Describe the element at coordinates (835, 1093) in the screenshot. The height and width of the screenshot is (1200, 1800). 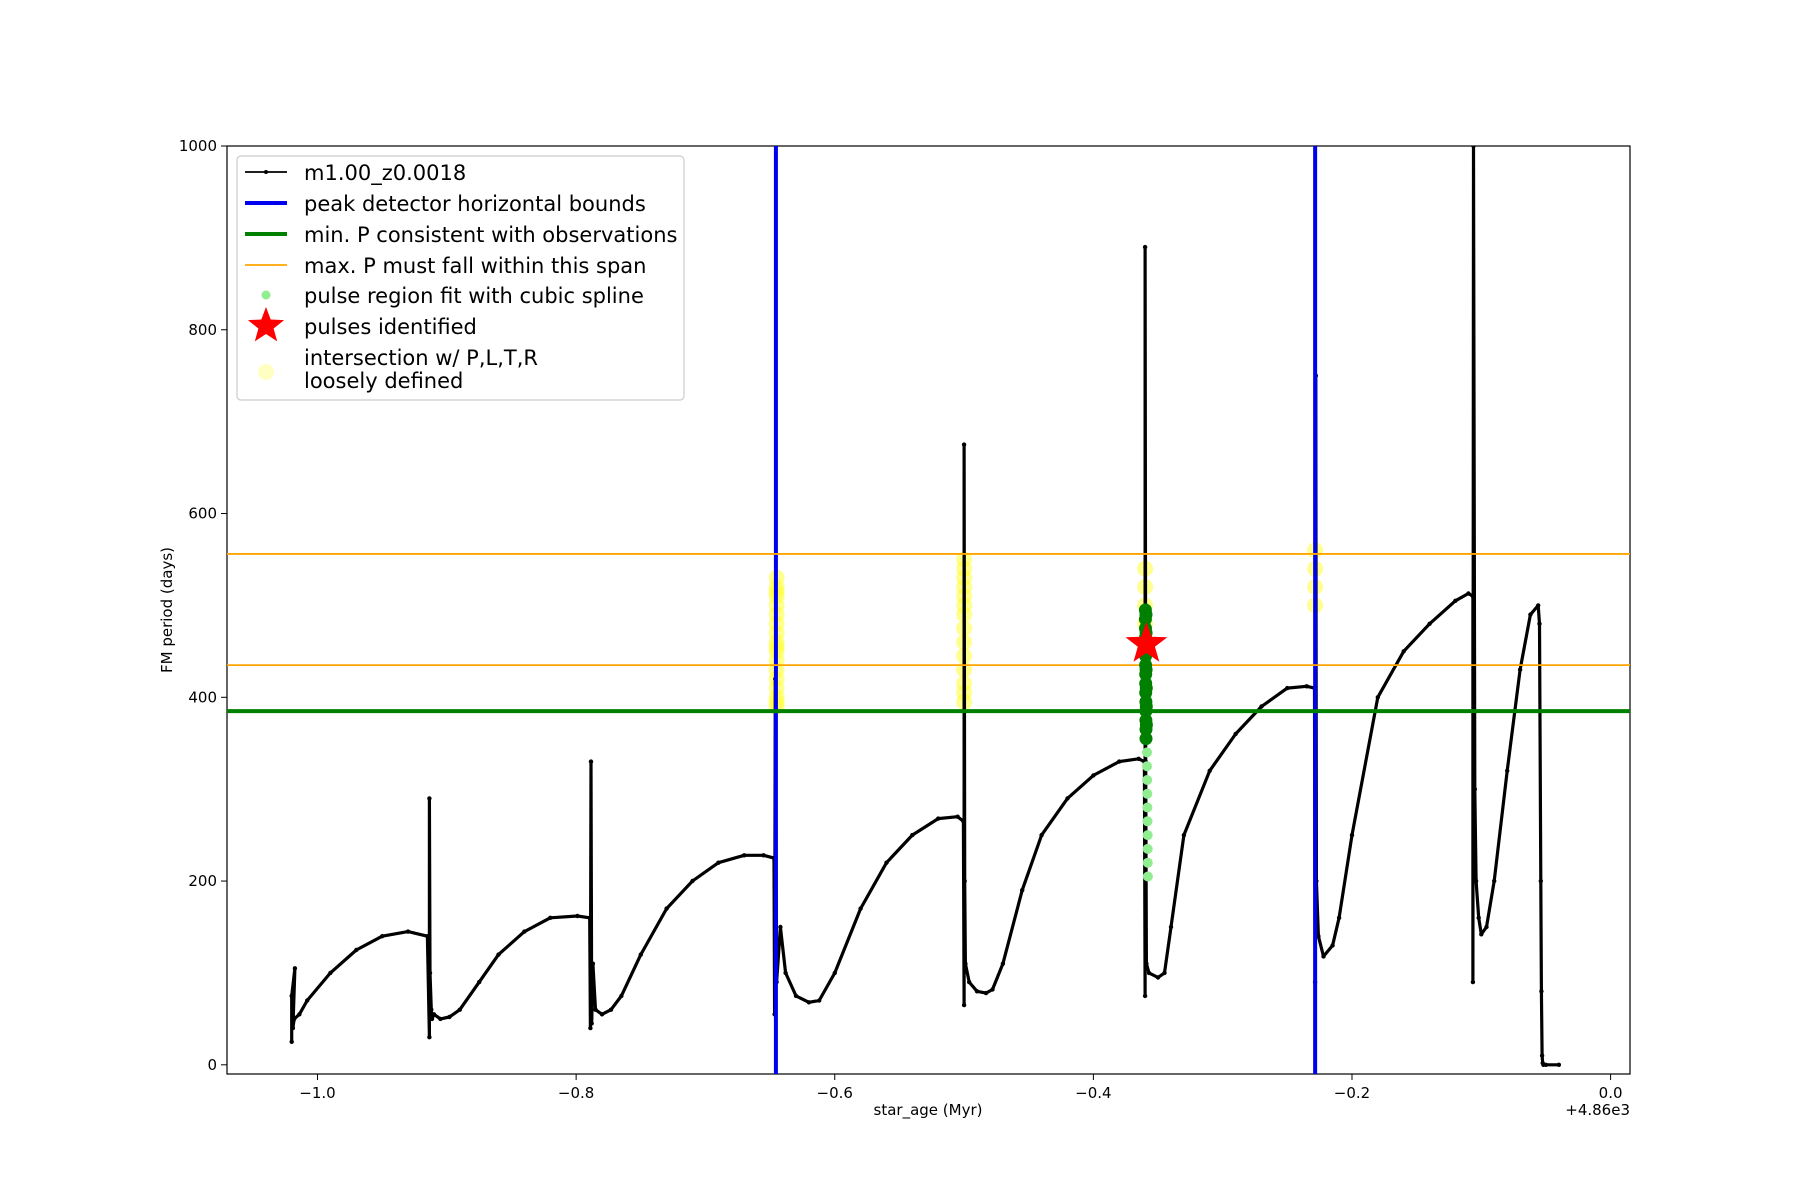
I see `x-tick-label: −0.6` at that location.